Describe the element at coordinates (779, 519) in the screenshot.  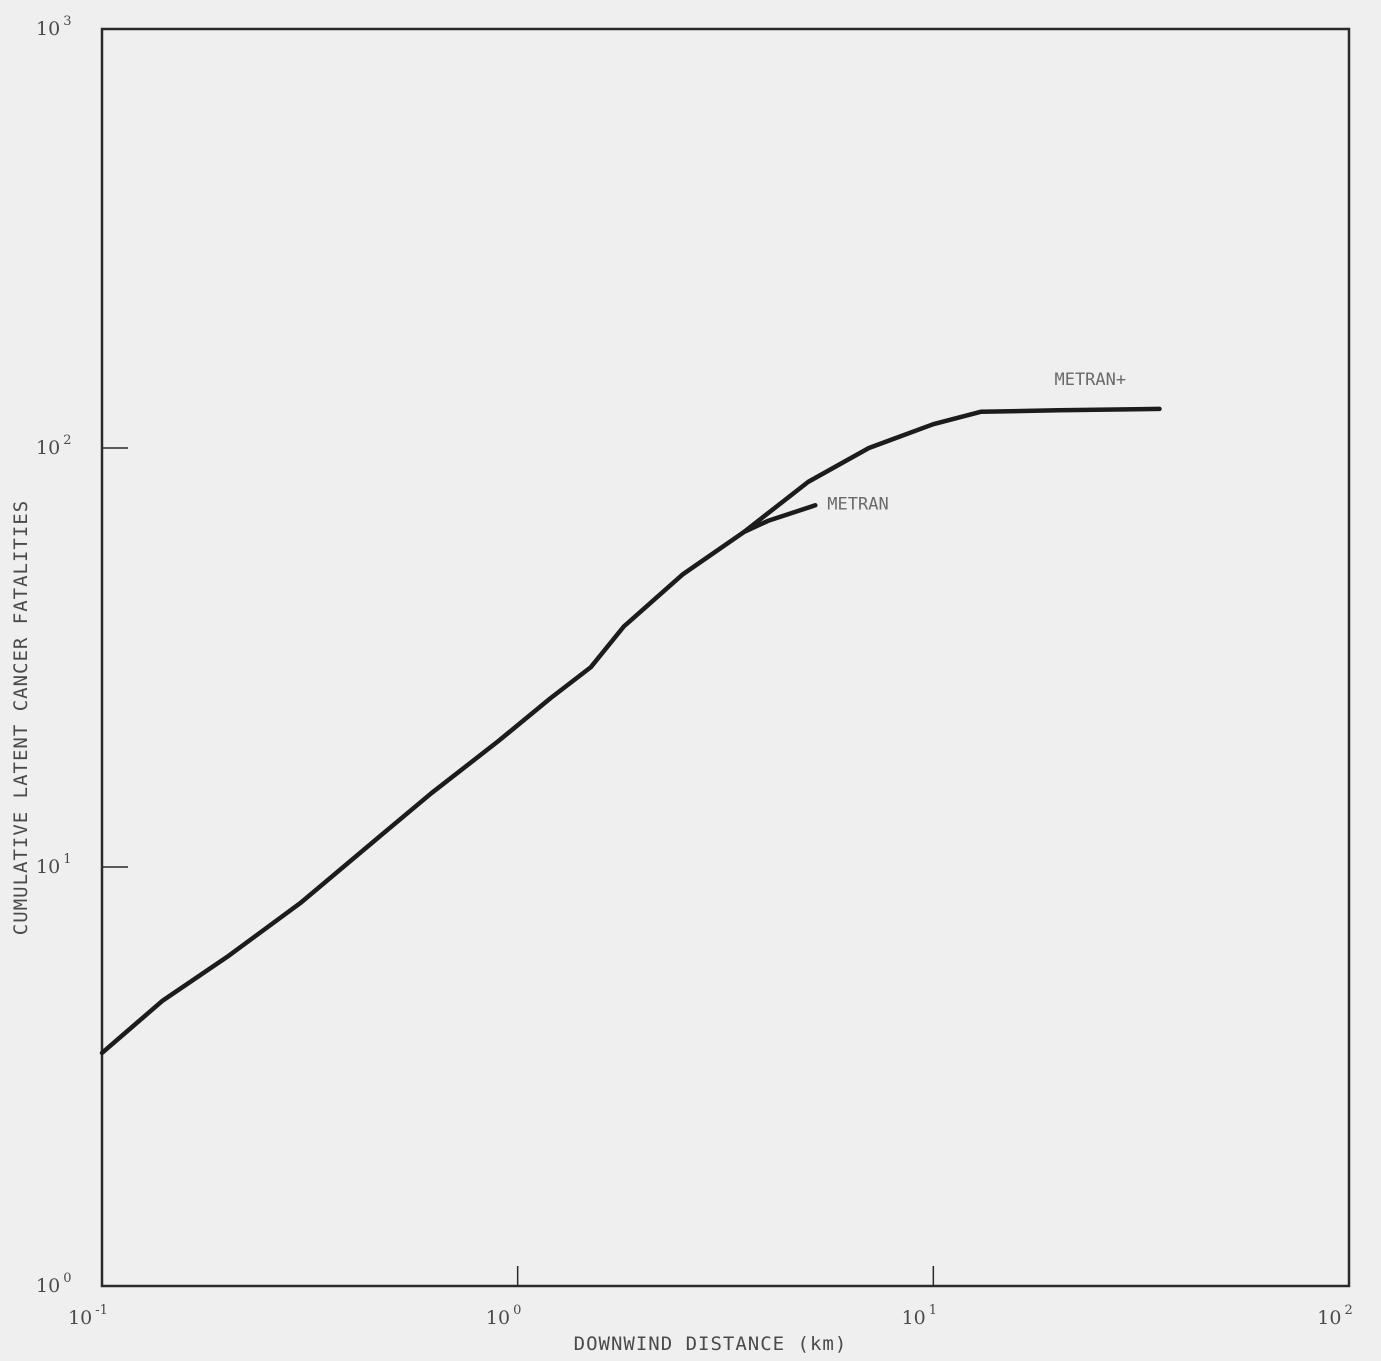
I see `series-line-metran` at that location.